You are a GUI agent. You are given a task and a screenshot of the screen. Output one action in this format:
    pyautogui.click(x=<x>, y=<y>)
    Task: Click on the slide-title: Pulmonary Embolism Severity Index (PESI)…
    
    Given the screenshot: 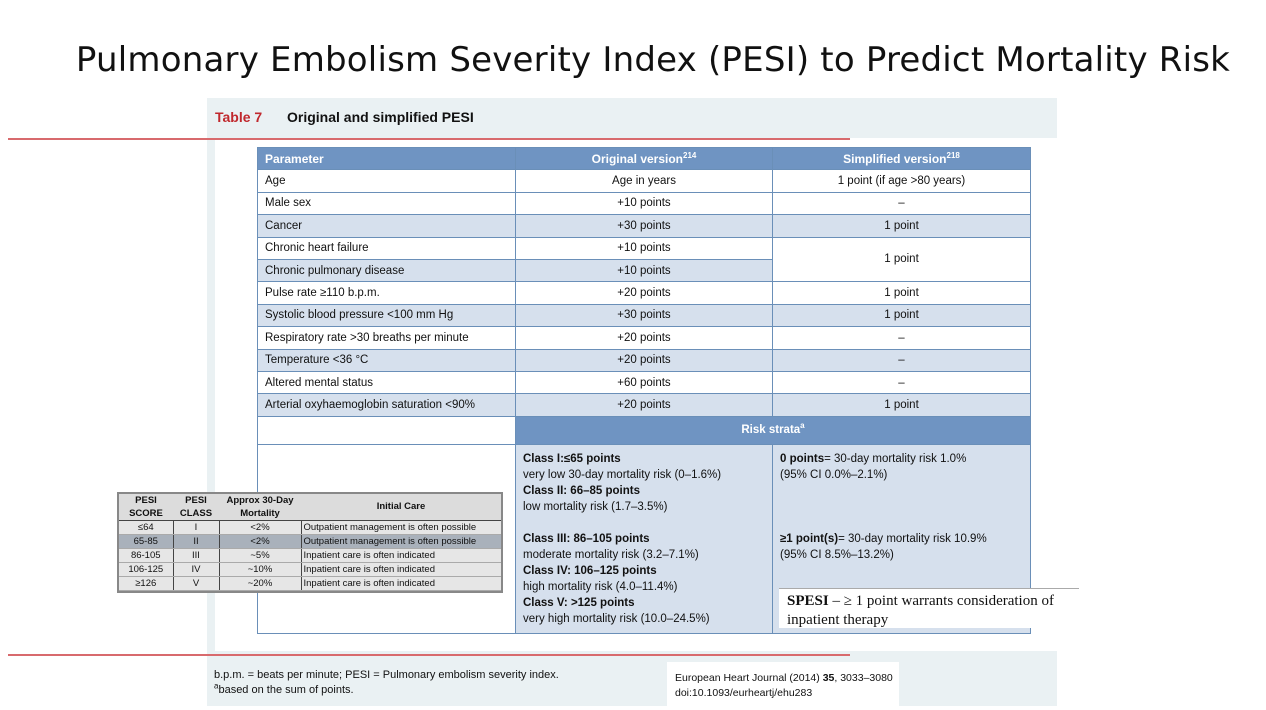 What is the action you would take?
    pyautogui.click(x=653, y=60)
    